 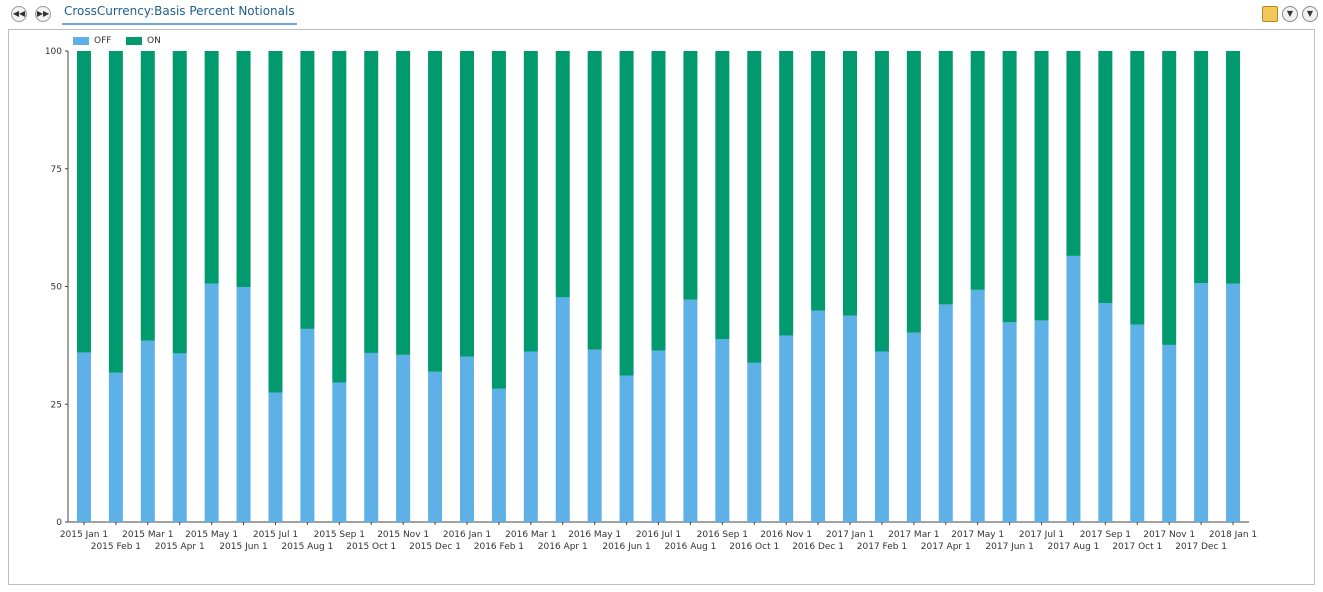 I want to click on legend-item-off: OFF, so click(x=92, y=41).